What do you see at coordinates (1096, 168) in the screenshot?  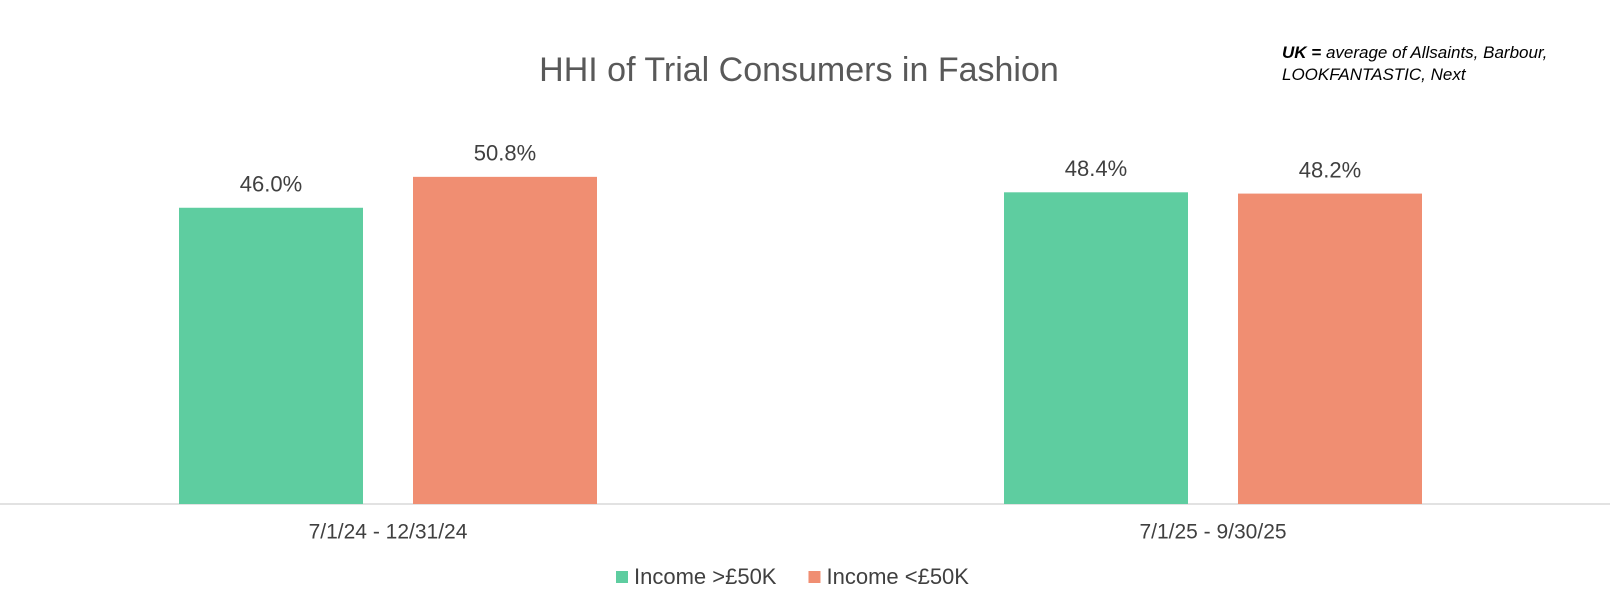 I see `data-label: 48.4%` at bounding box center [1096, 168].